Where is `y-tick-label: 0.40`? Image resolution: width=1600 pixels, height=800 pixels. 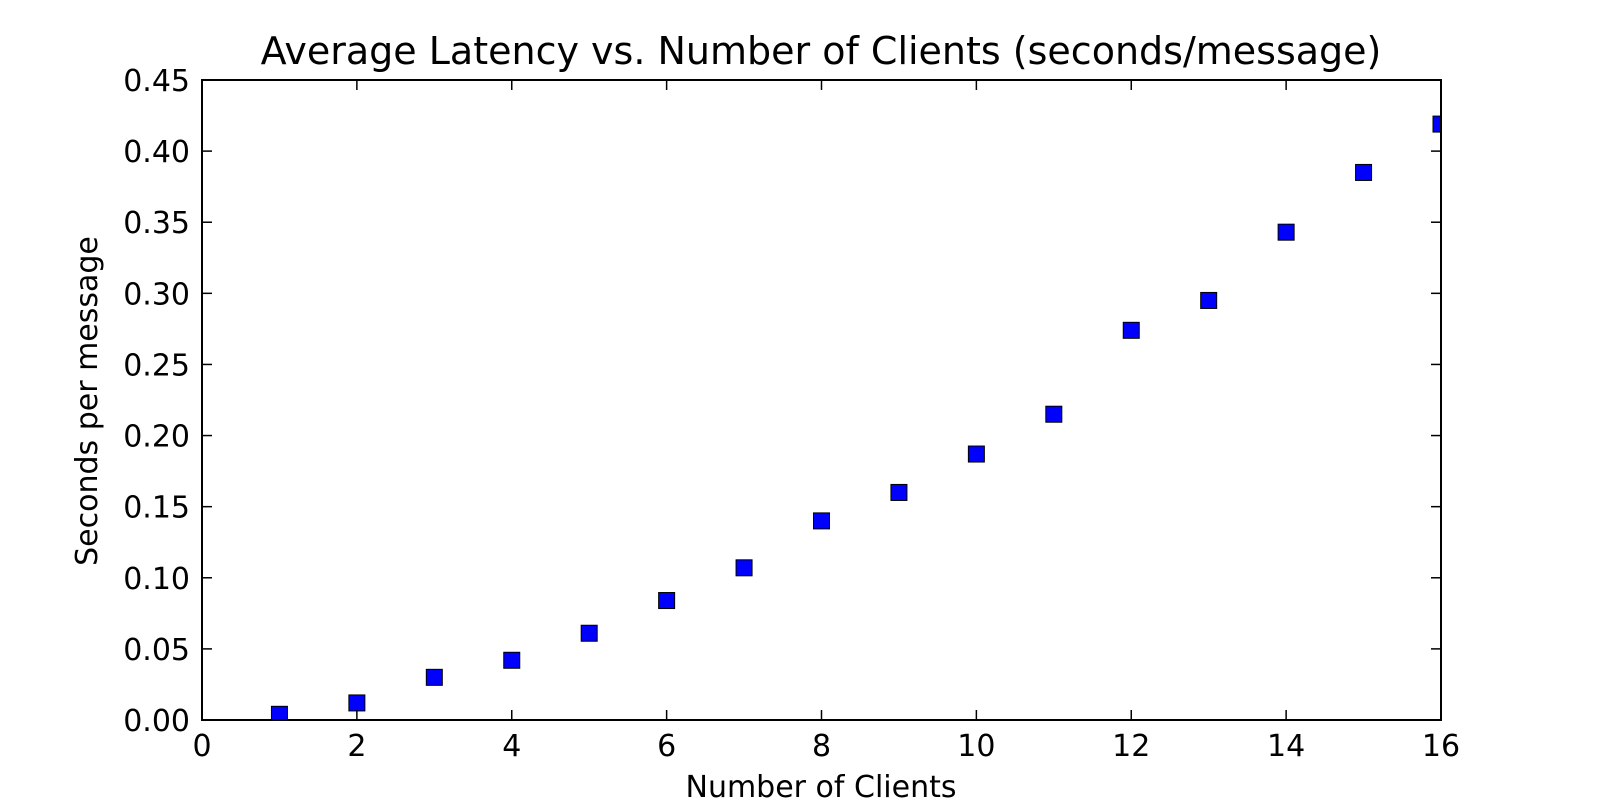
y-tick-label: 0.40 is located at coordinates (156, 152).